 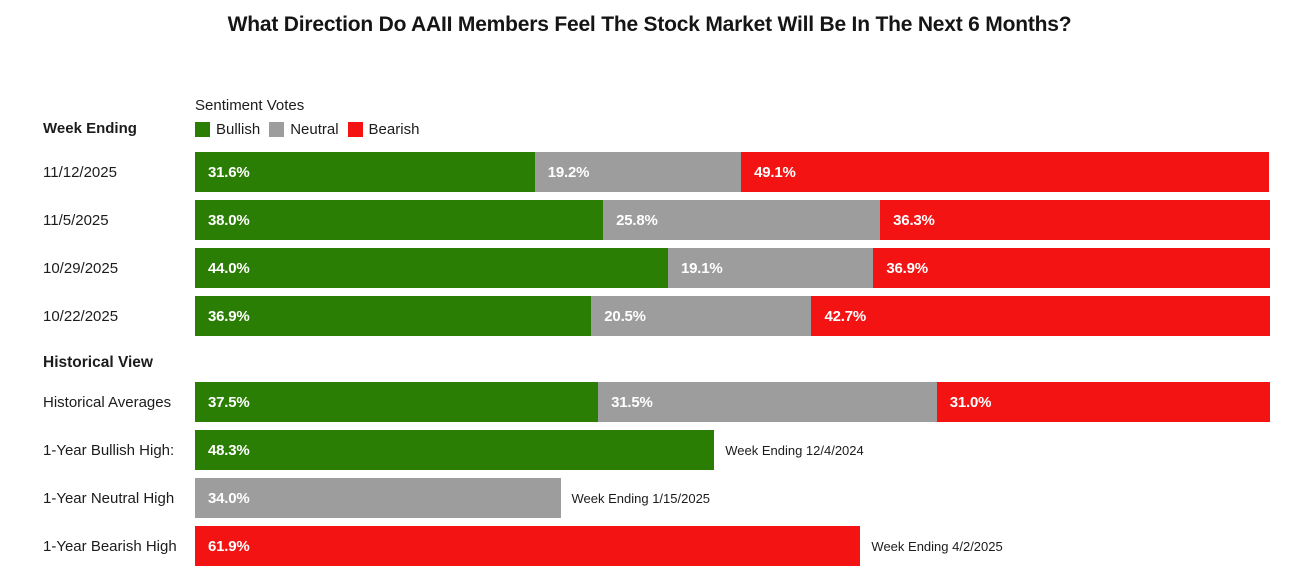 I want to click on bar-annotation: Week Ending 12/4/2024, so click(x=794, y=450).